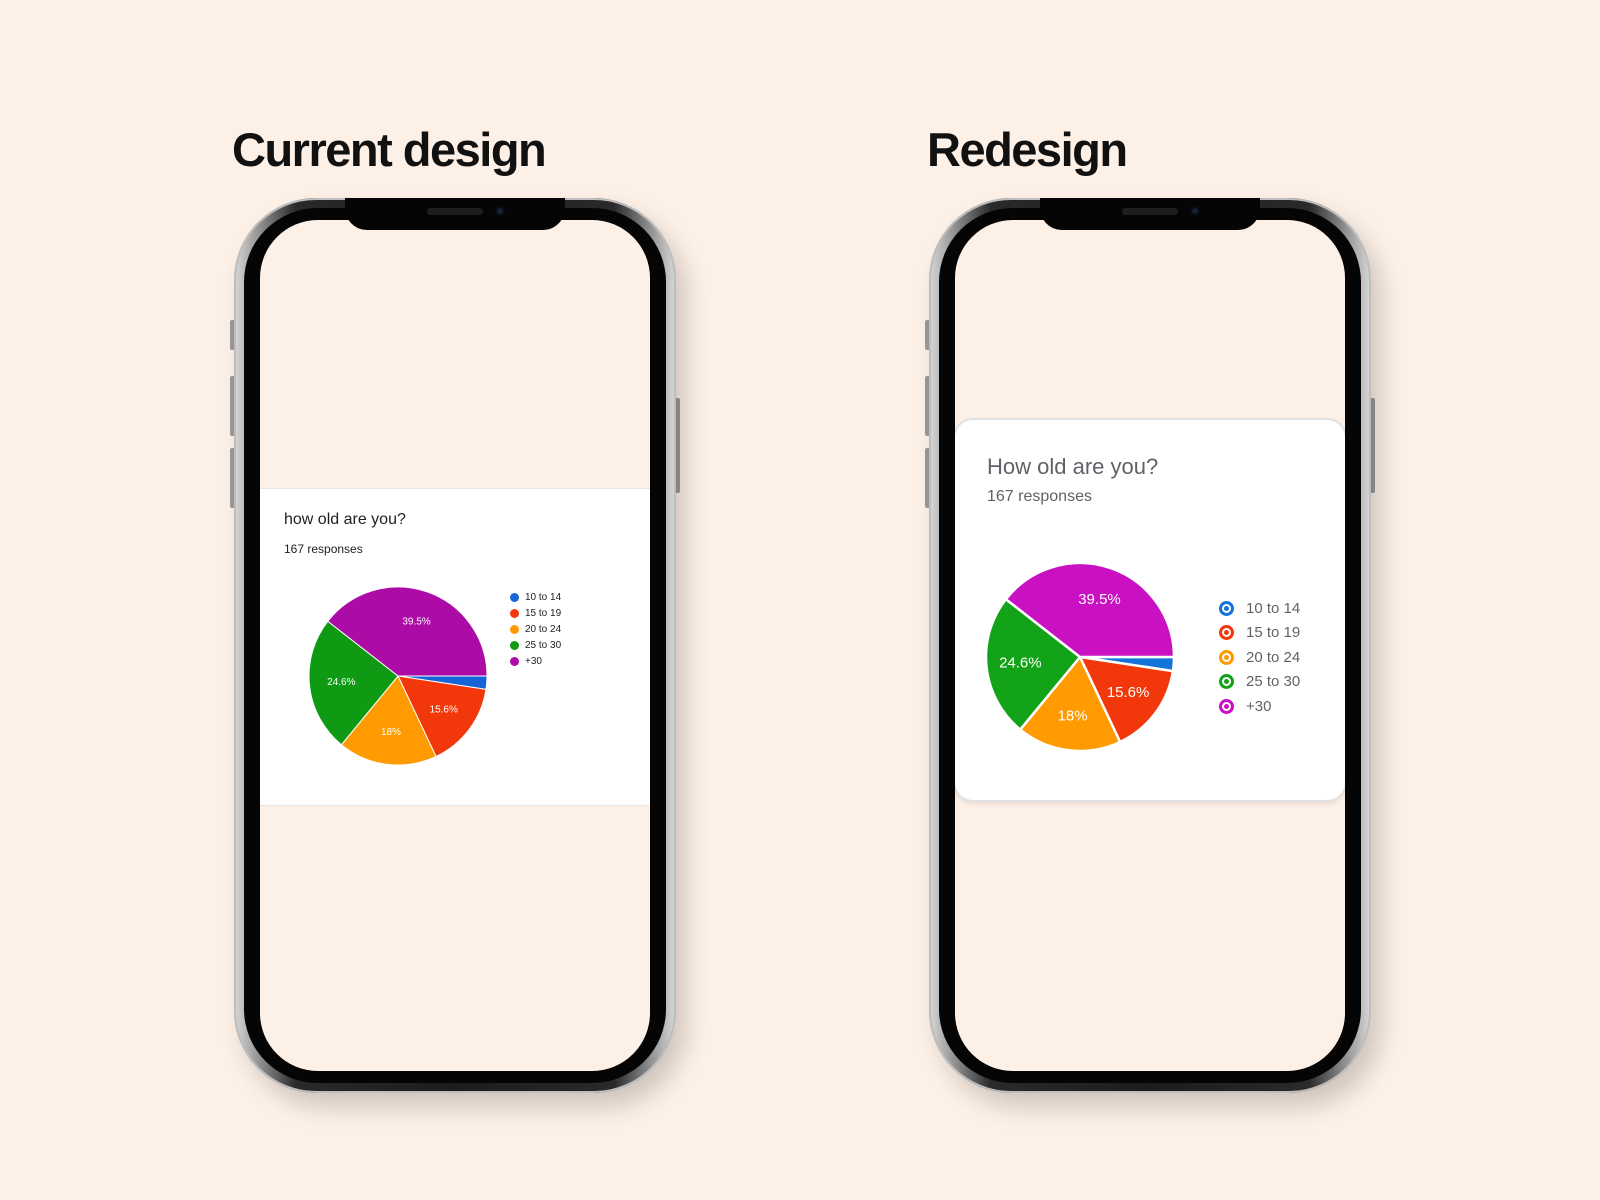 This screenshot has height=1200, width=1600. What do you see at coordinates (1027, 149) in the screenshot?
I see `redesign-heading: Redesign` at bounding box center [1027, 149].